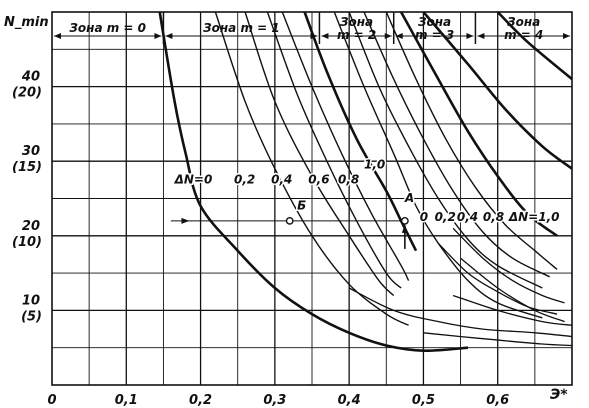 This screenshot has width=589, height=408. Describe the element at coordinates (26, 22) in the screenshot. I see `y-axis-label: N_min` at that location.